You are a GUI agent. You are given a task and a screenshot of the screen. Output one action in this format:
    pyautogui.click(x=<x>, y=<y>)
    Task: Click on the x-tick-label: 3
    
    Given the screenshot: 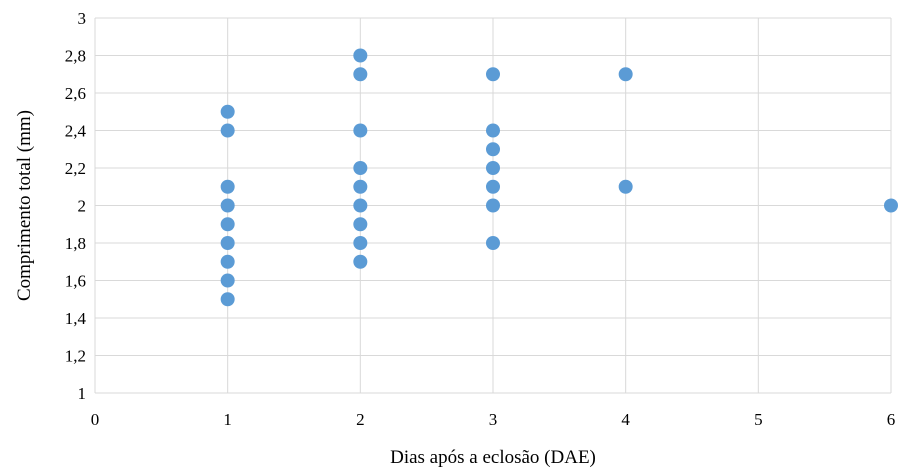 What is the action you would take?
    pyautogui.click(x=493, y=419)
    